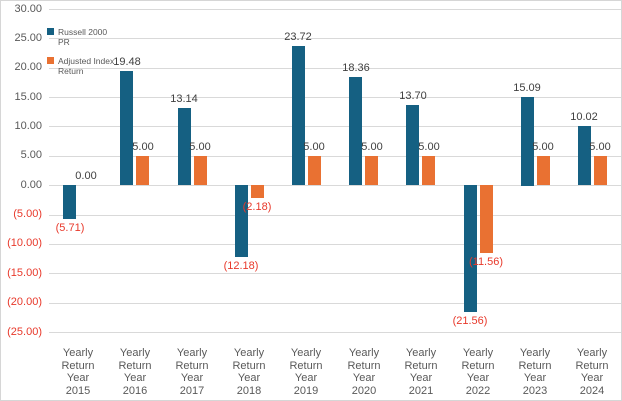  Describe the element at coordinates (298, 37) in the screenshot. I see `data-label-russell-2000-pr: 23.72` at that location.